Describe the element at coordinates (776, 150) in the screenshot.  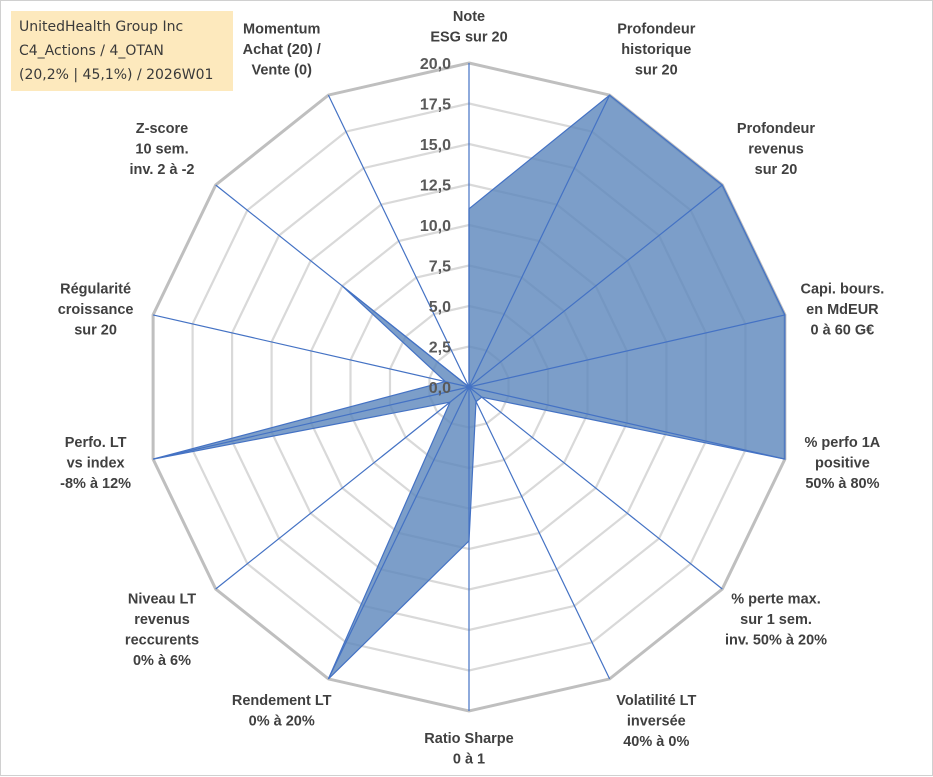
I see `category-label-2-line-1: revenus` at that location.